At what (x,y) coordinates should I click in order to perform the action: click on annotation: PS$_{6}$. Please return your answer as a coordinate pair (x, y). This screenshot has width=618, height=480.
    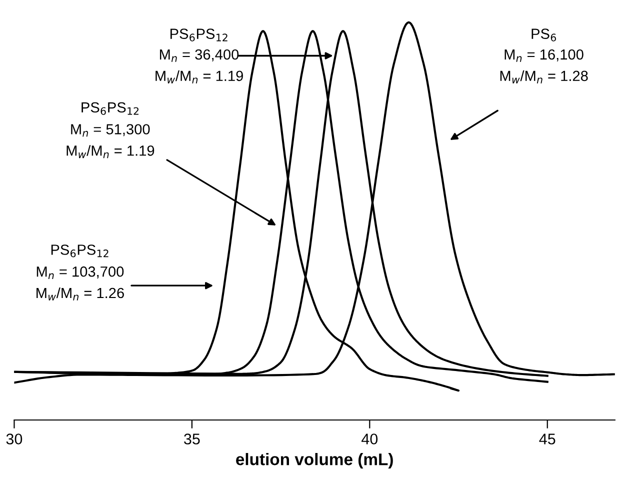
    Looking at the image, I should click on (544, 35).